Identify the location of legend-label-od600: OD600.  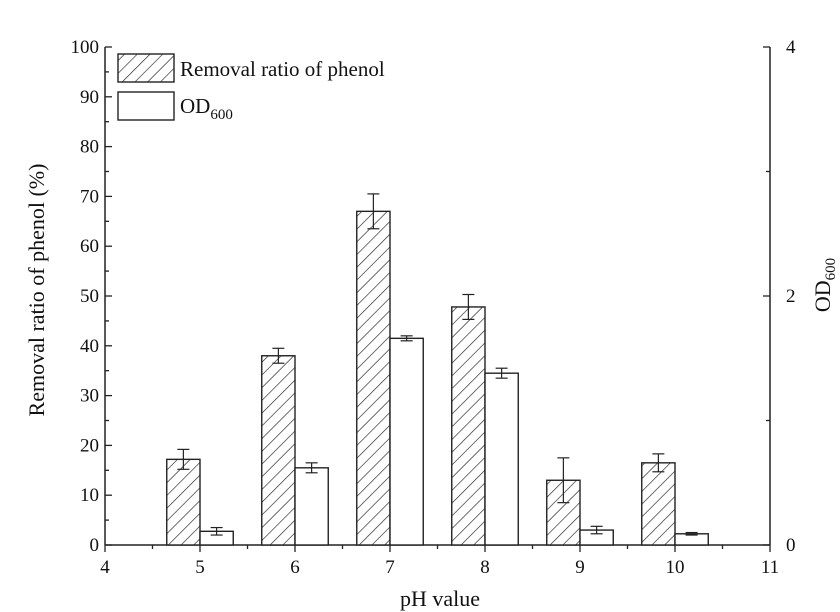
(206, 108).